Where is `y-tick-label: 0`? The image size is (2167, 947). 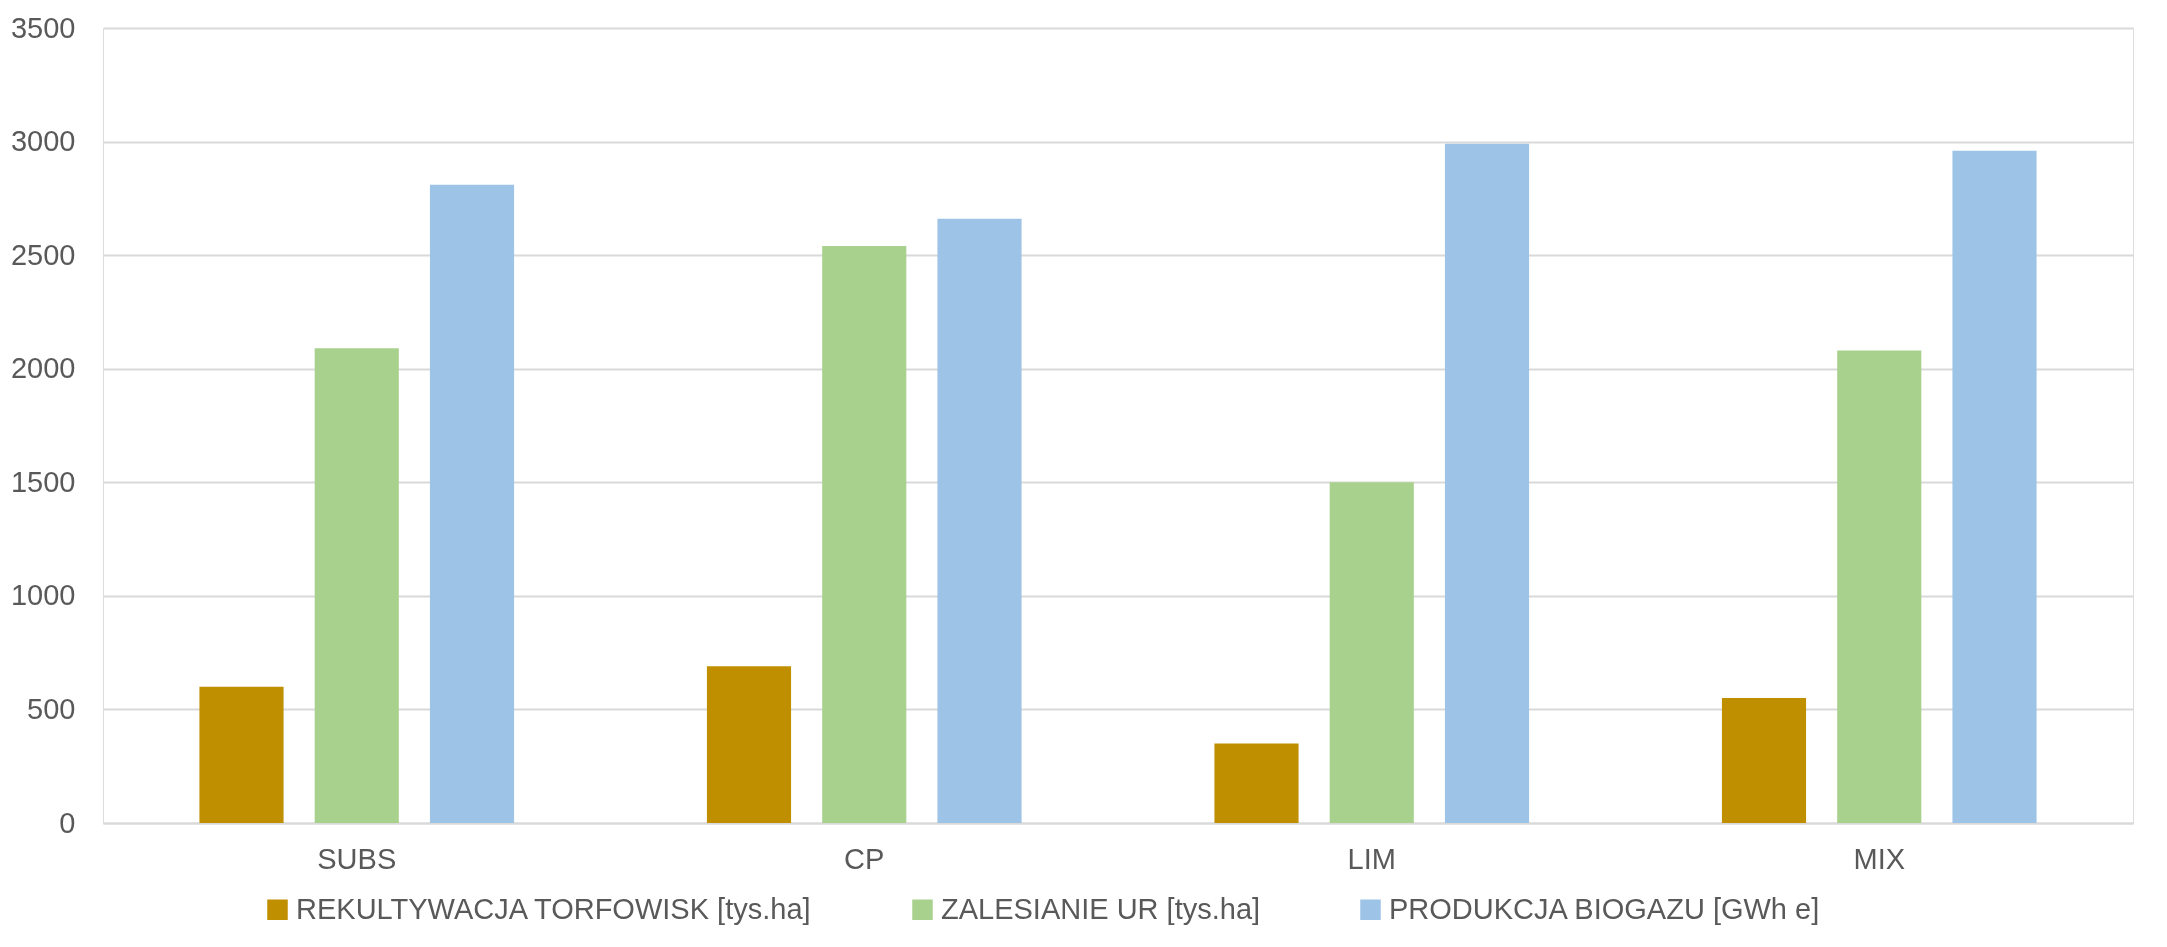 y-tick-label: 0 is located at coordinates (67, 822).